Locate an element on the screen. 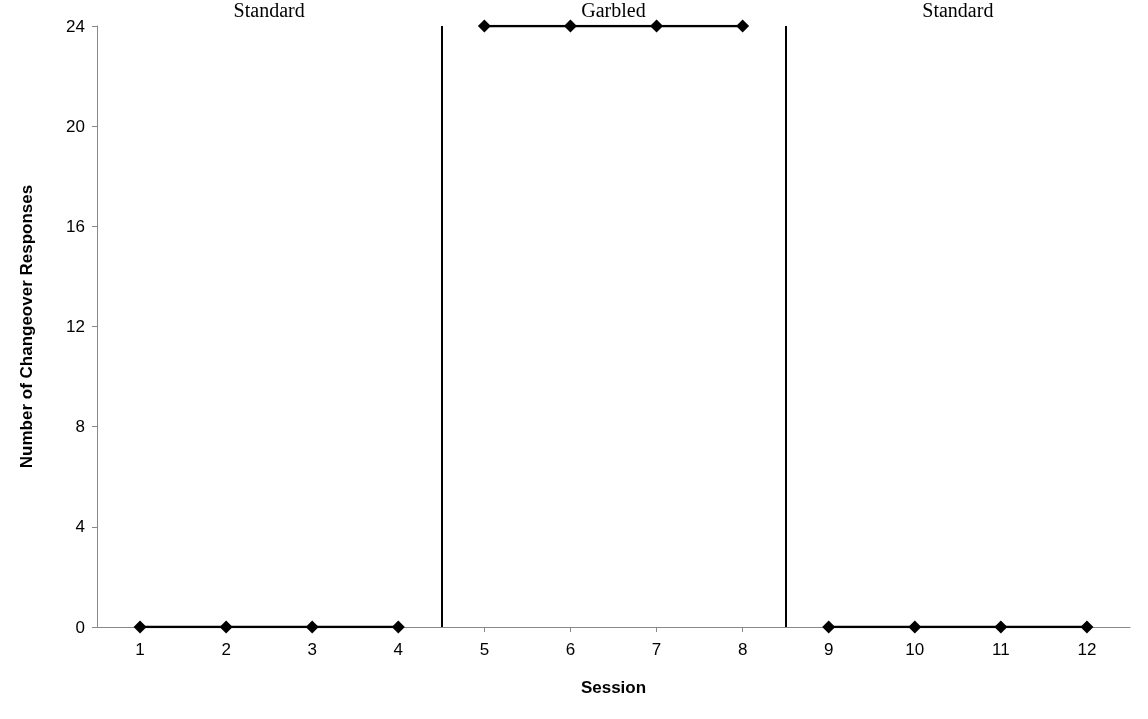 The width and height of the screenshot is (1148, 719). y-tick-label: 4 is located at coordinates (80, 527).